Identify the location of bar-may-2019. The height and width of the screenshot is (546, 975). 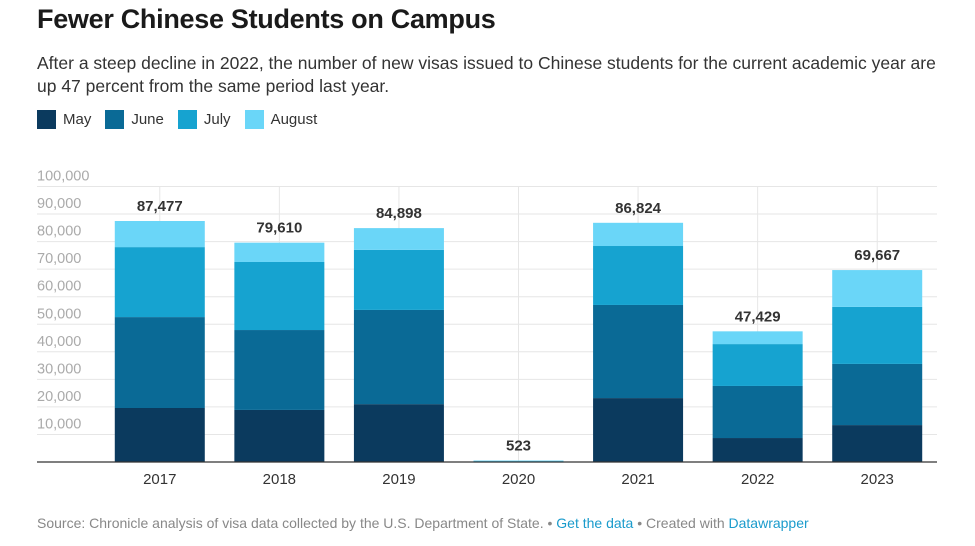
(398, 433).